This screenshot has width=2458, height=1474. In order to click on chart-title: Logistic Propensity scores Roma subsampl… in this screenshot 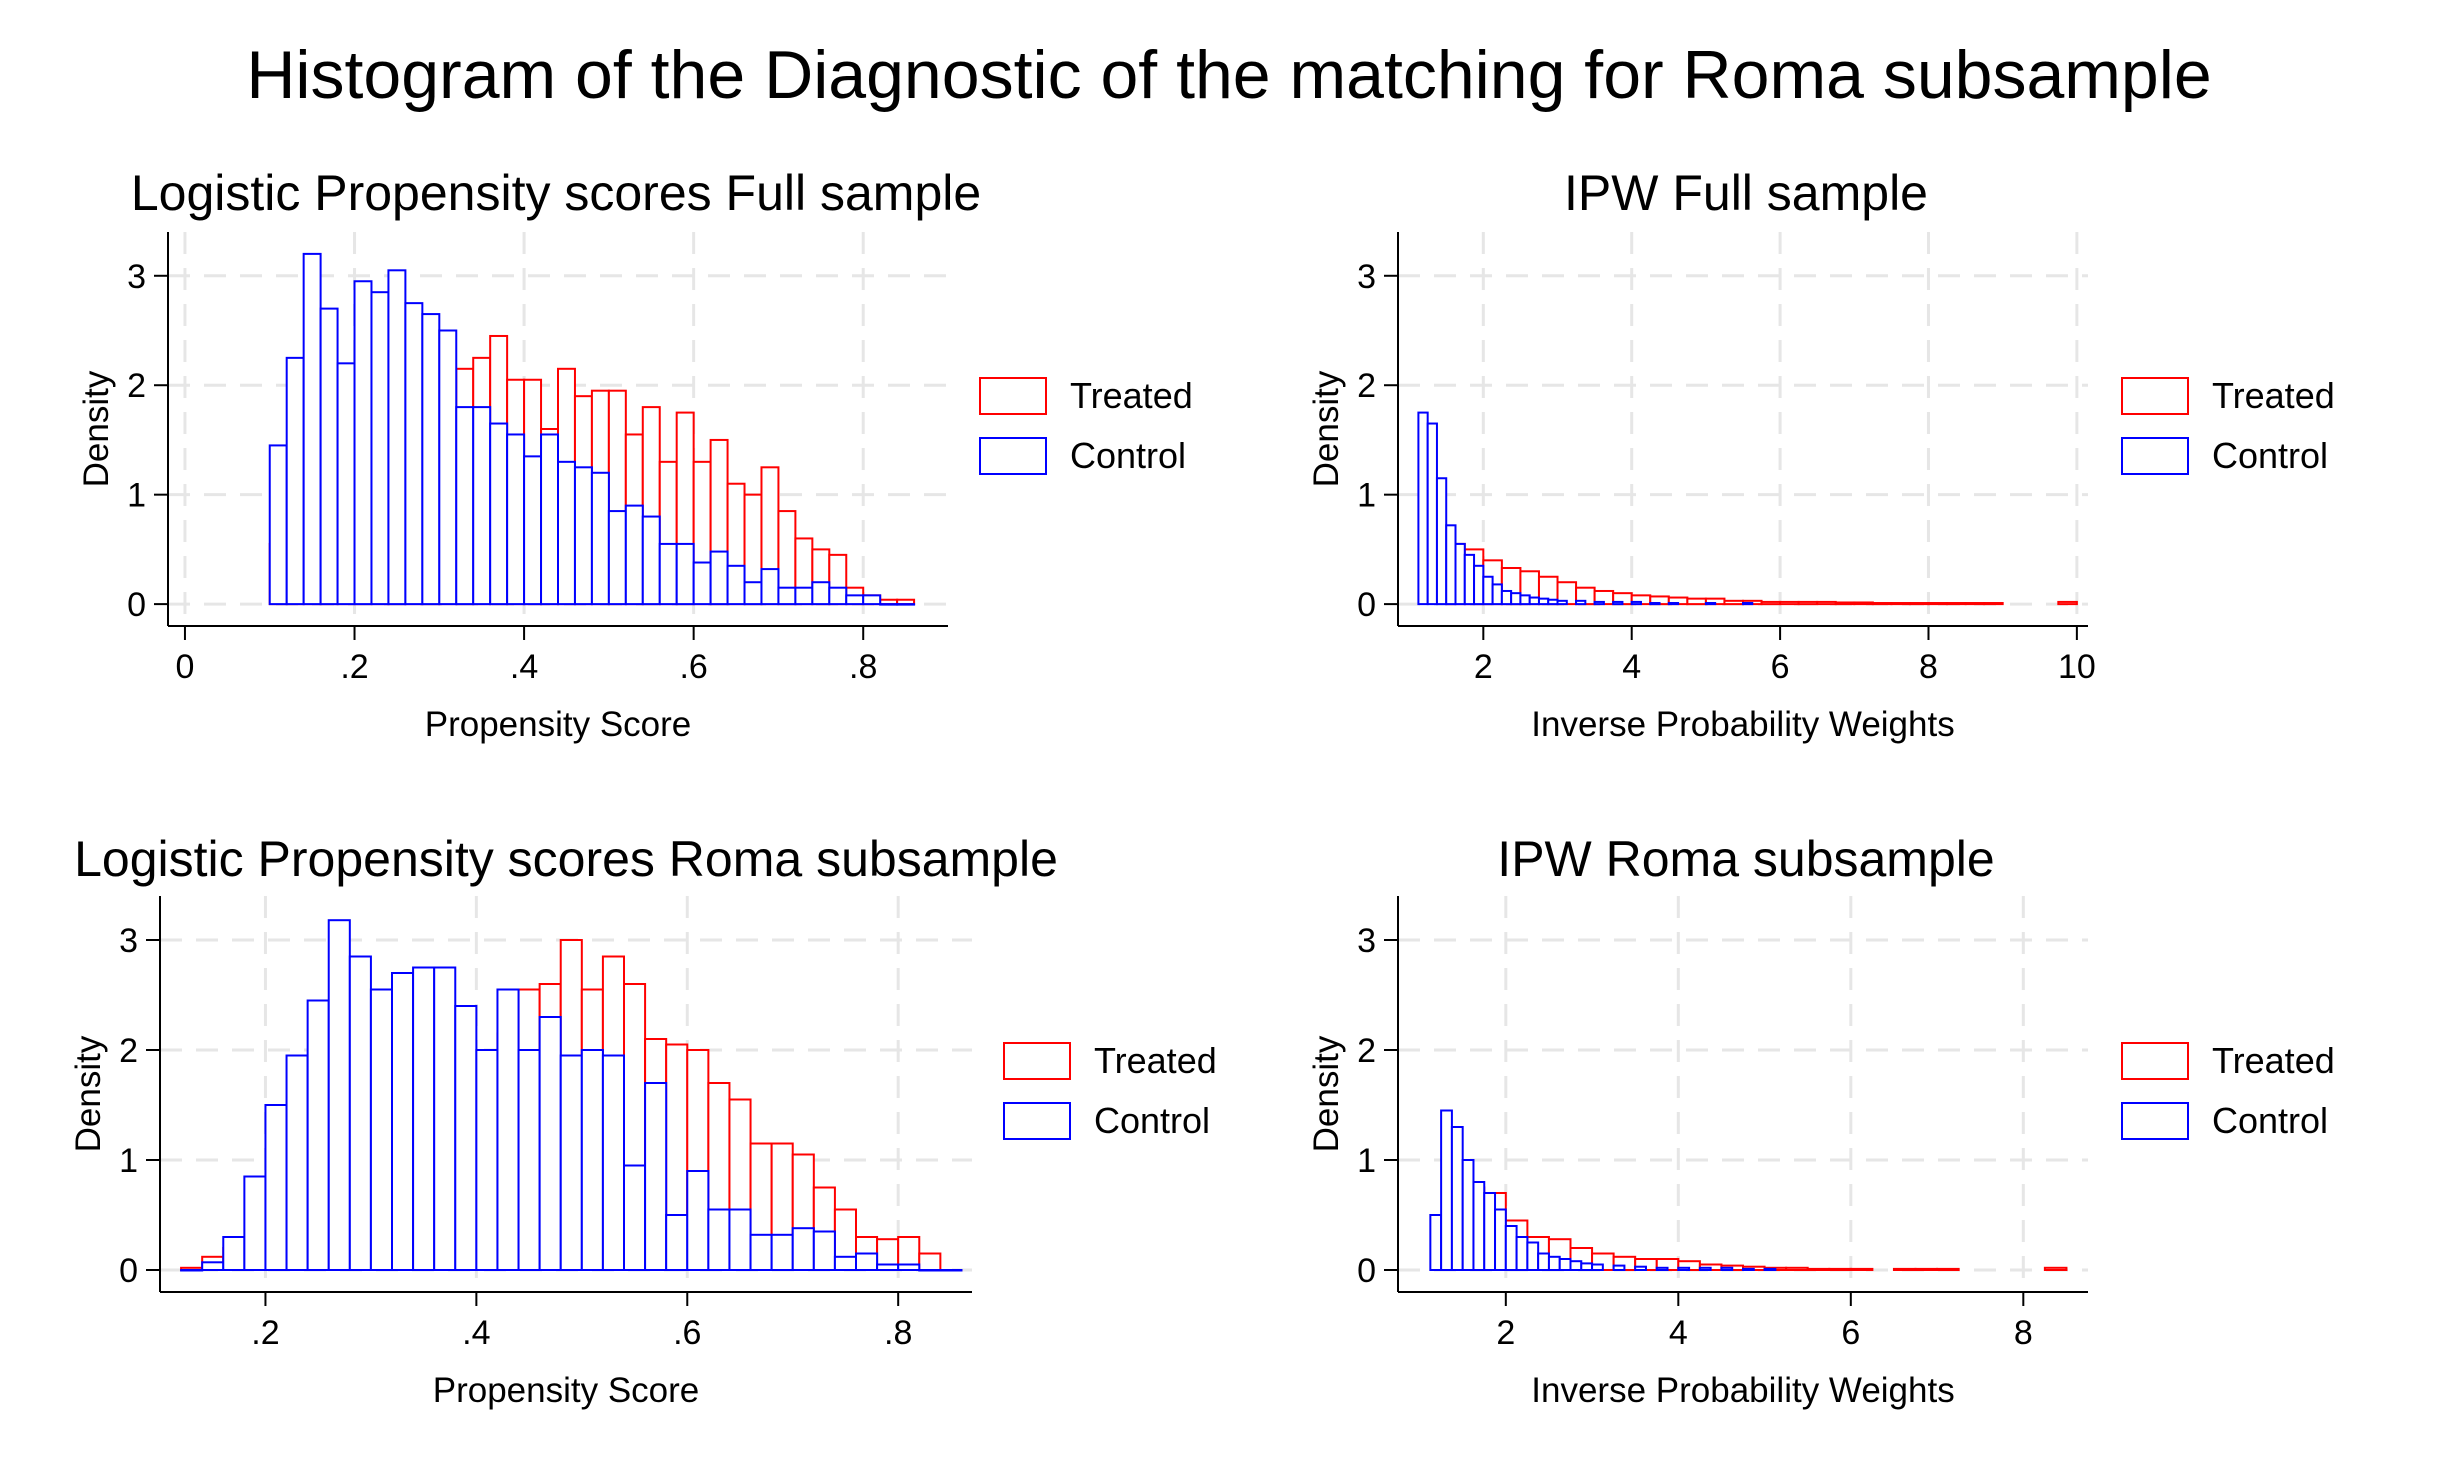, I will do `click(566, 859)`.